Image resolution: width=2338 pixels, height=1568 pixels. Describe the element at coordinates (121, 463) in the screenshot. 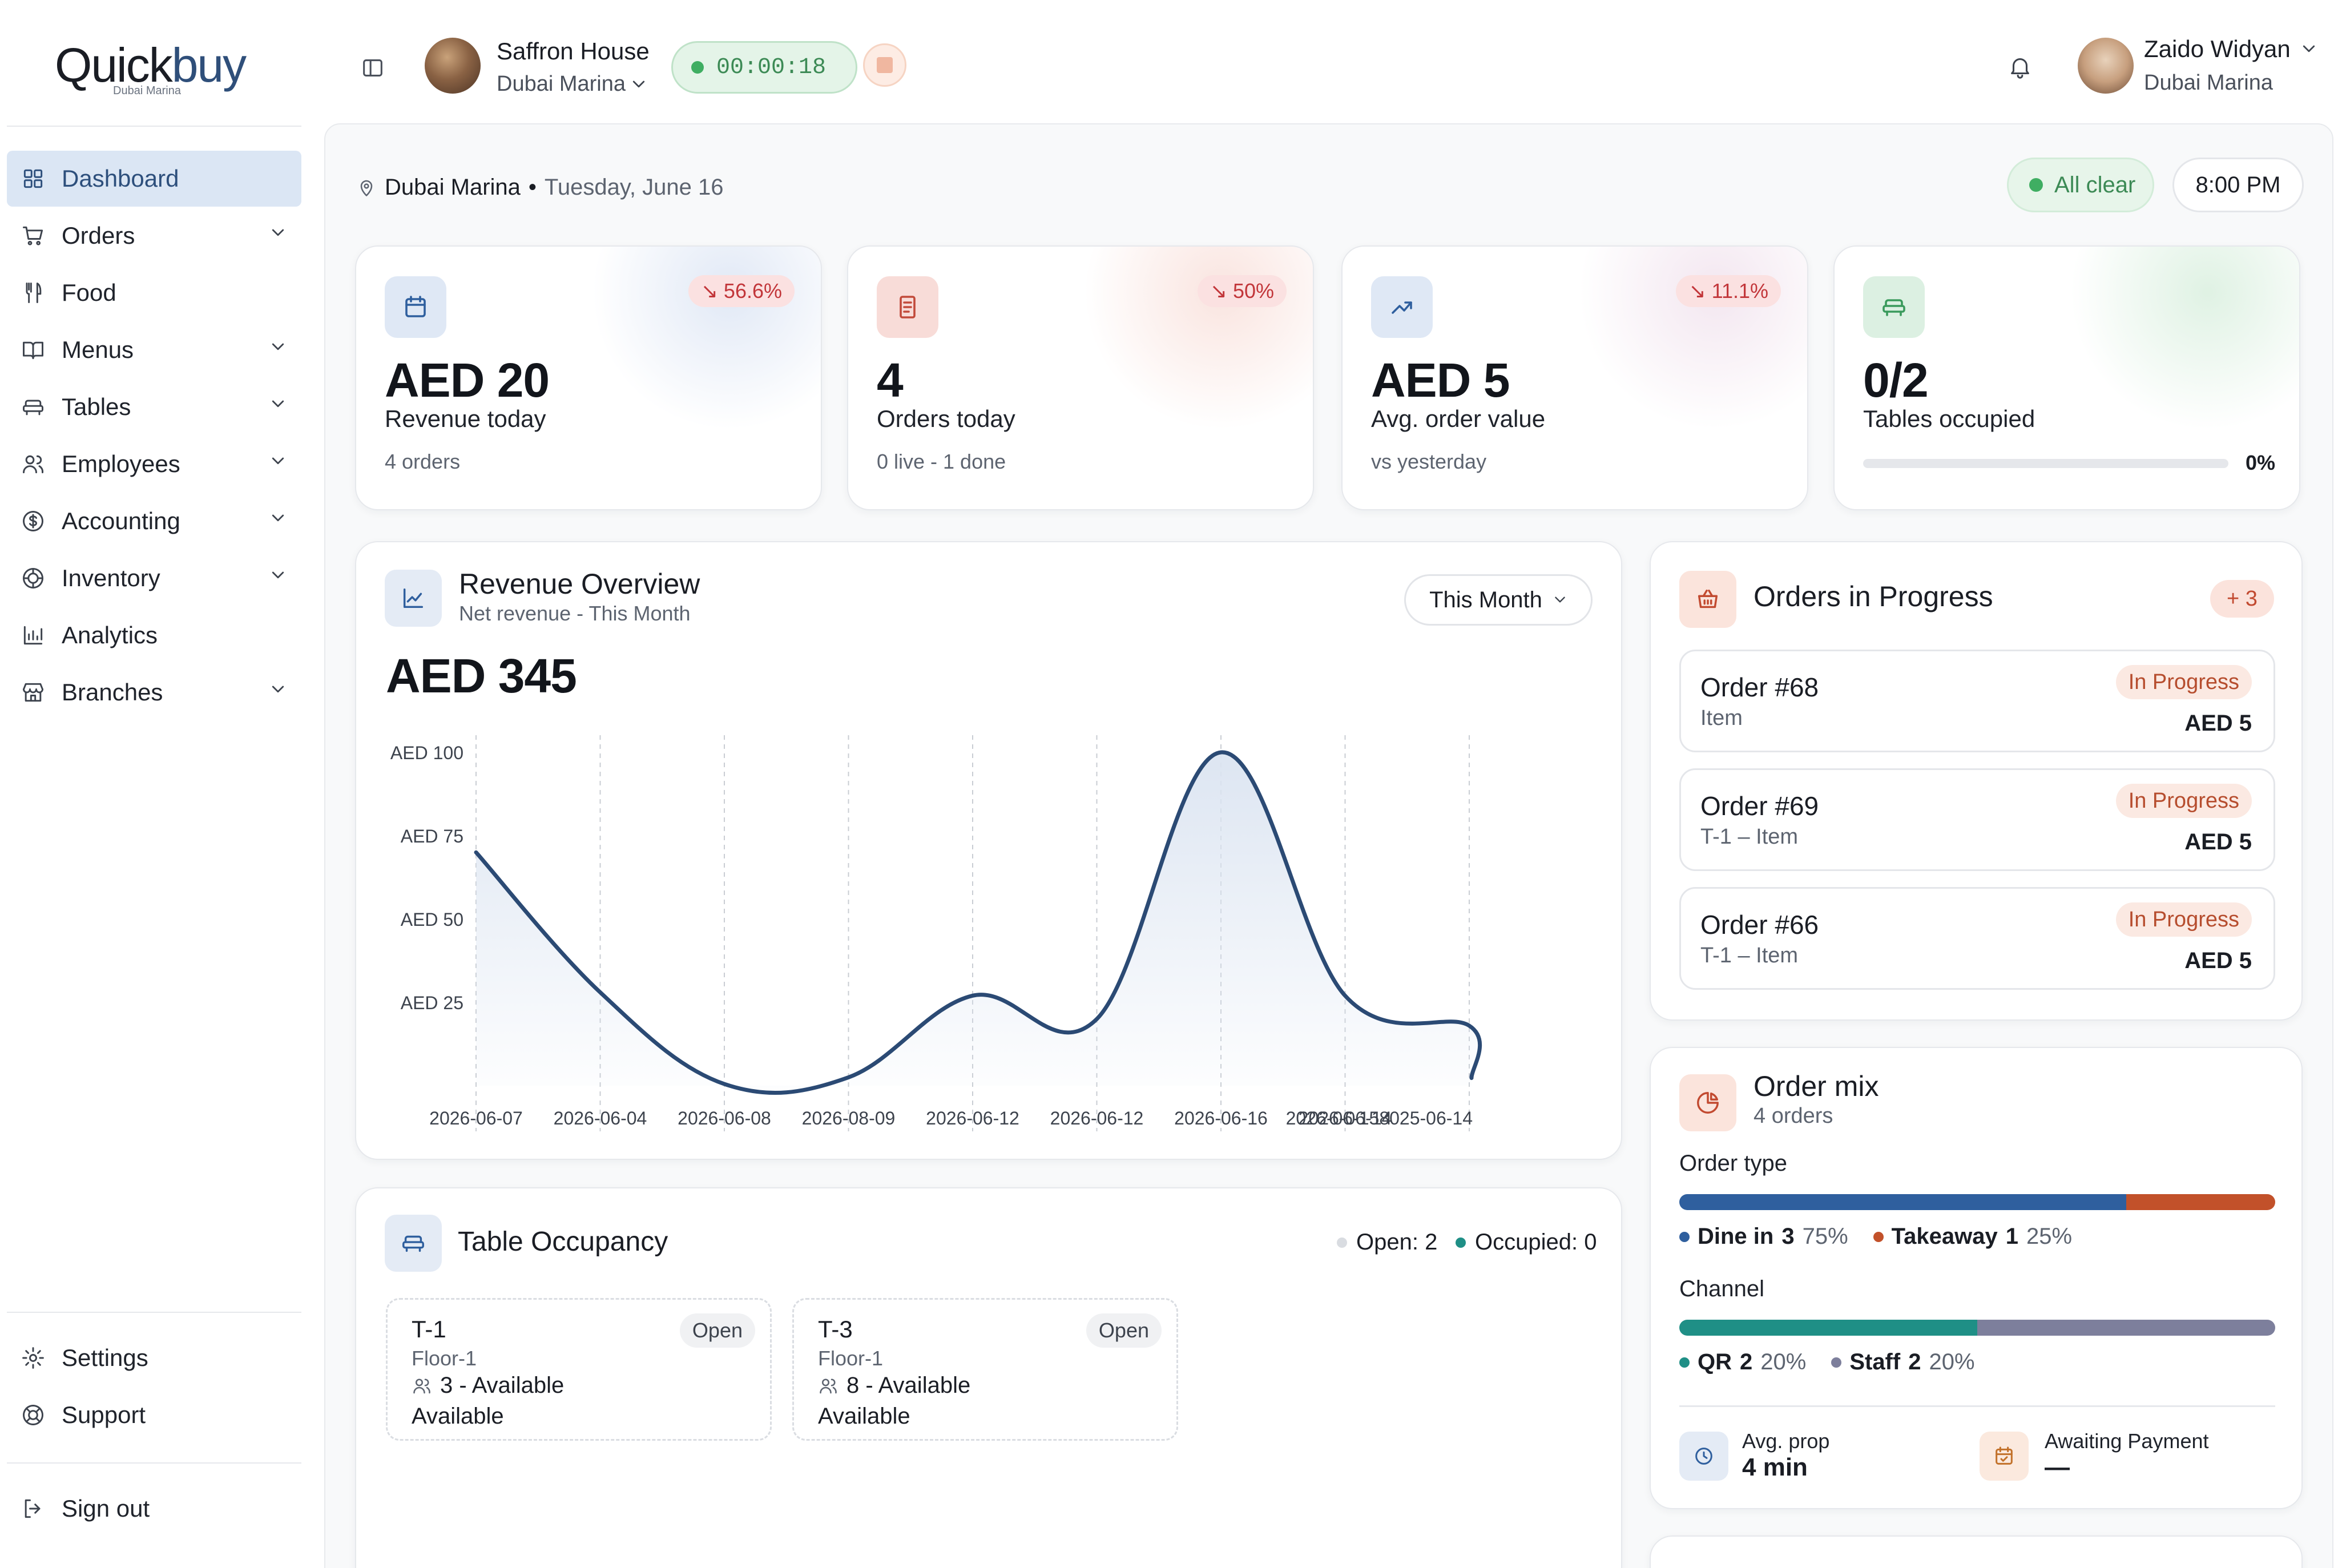

I see `sidebar-item-label: Employees` at that location.